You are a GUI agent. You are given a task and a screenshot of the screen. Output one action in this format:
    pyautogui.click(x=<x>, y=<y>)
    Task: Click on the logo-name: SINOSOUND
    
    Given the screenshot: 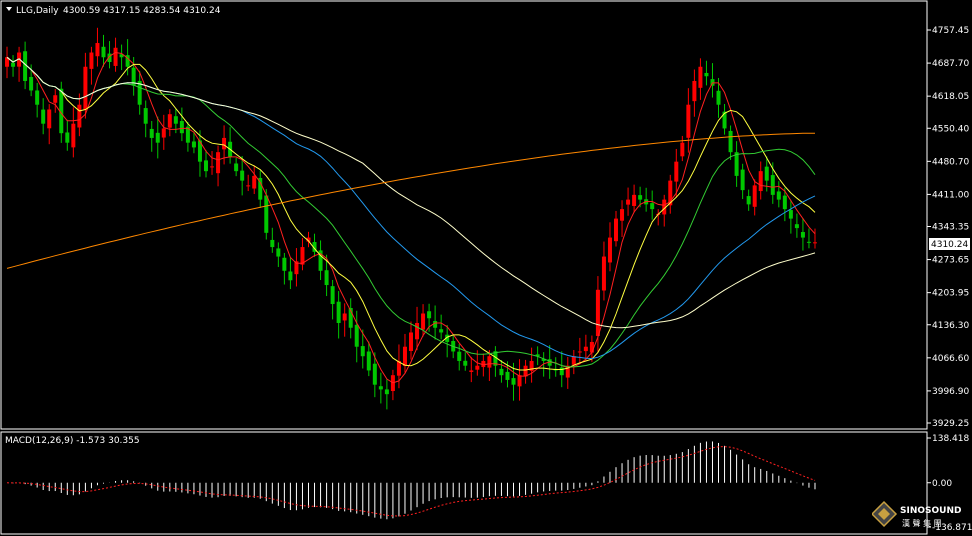 What is the action you would take?
    pyautogui.click(x=930, y=511)
    